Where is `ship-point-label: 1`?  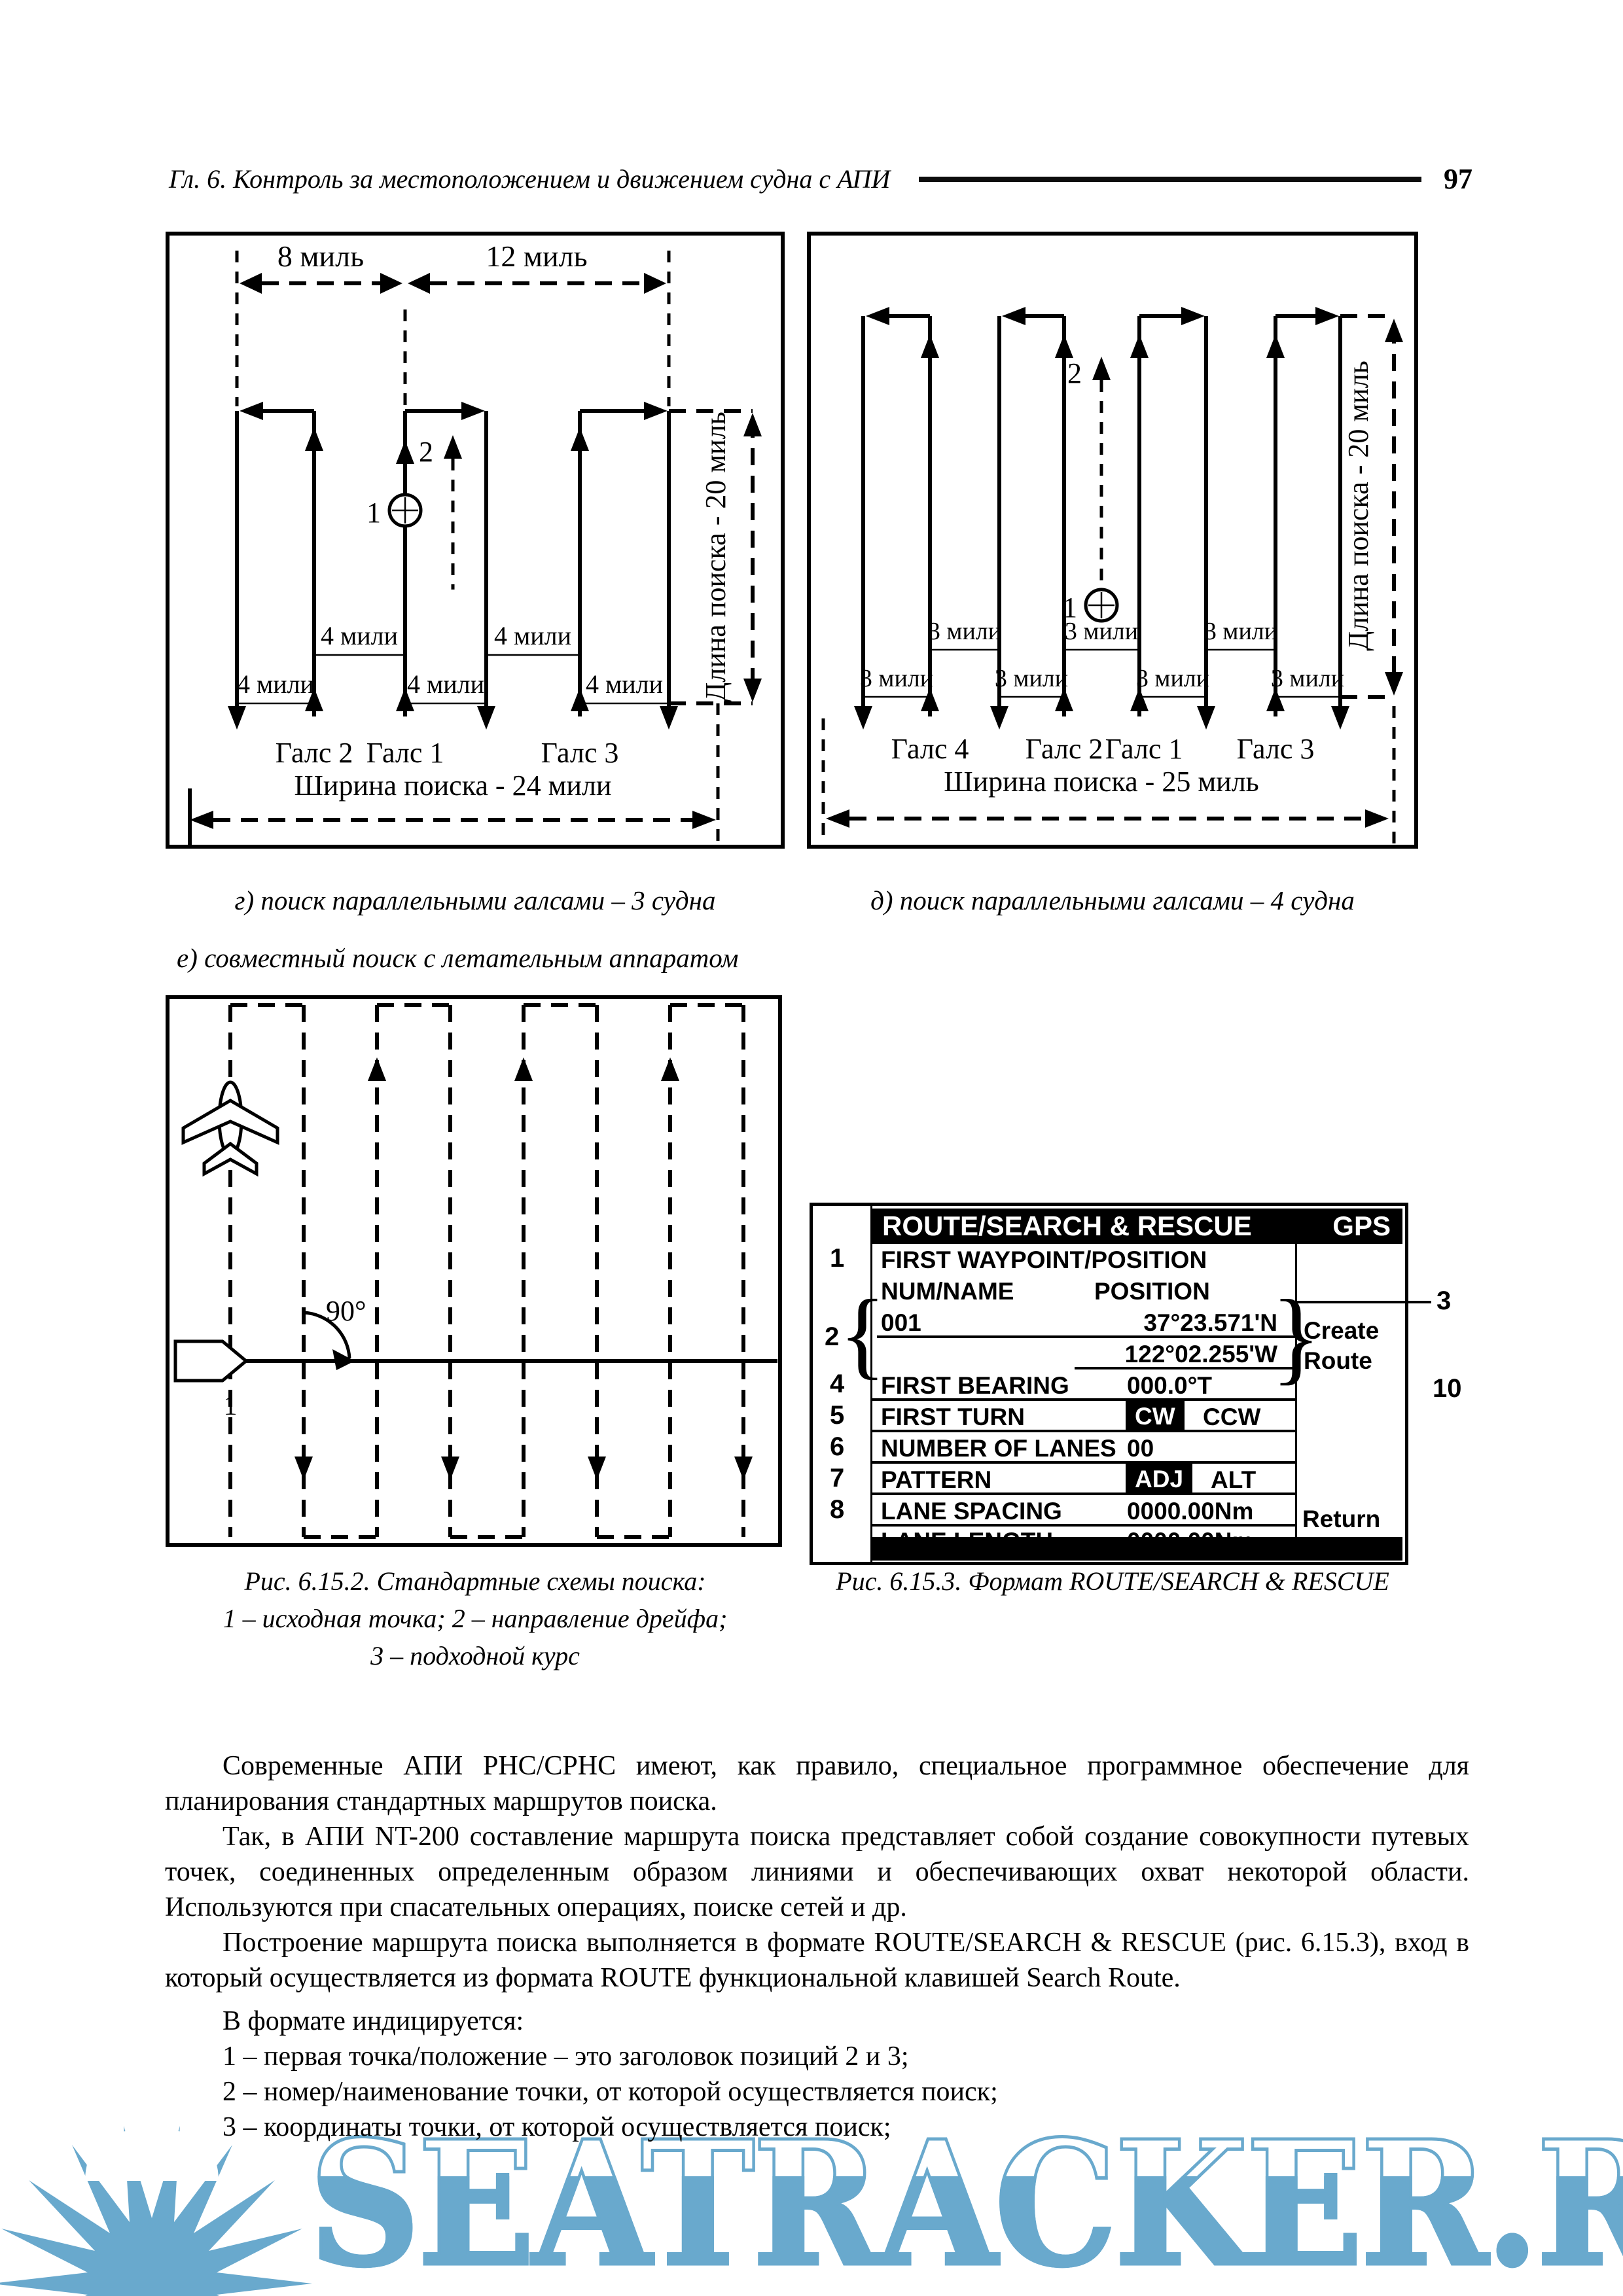
ship-point-label: 1 is located at coordinates (231, 1406).